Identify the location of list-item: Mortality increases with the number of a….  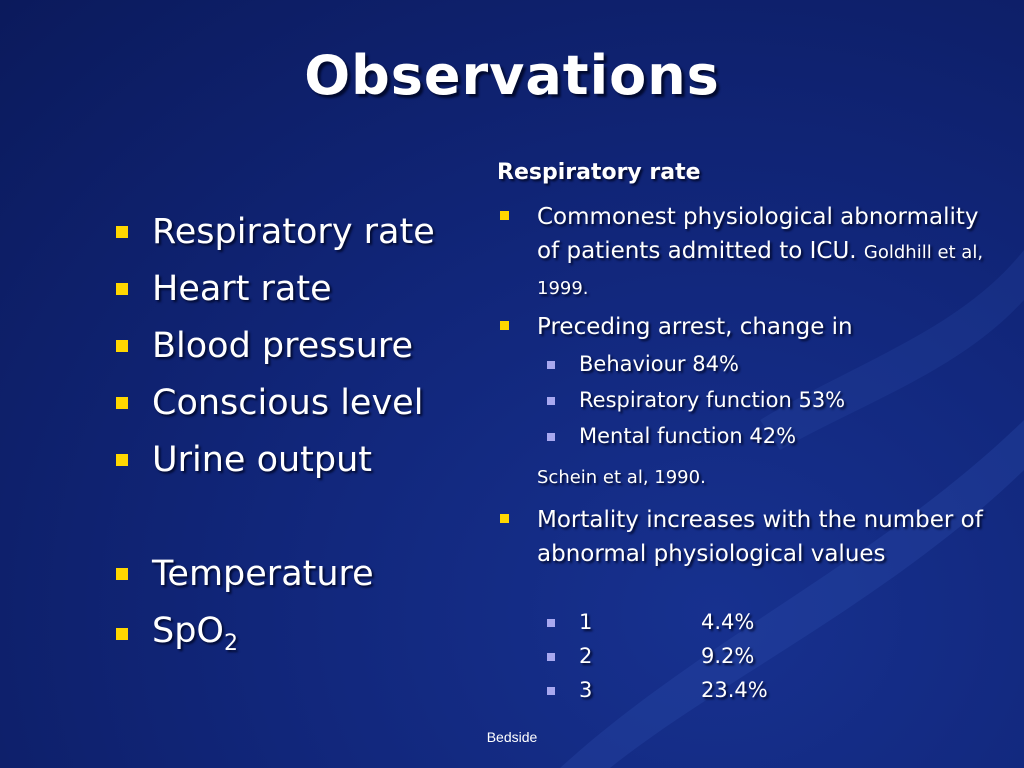
(747, 537).